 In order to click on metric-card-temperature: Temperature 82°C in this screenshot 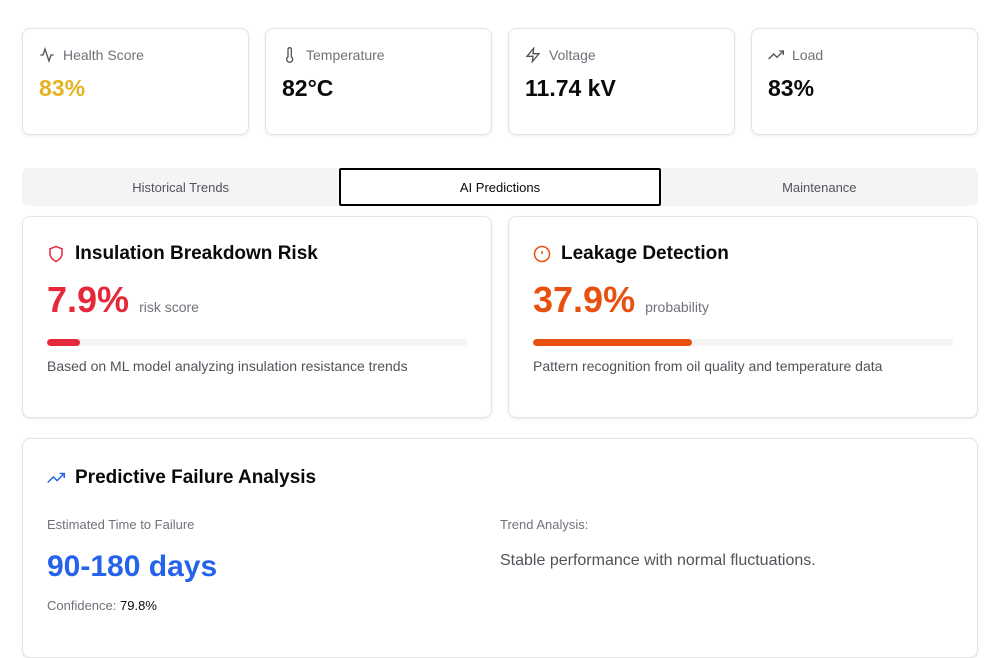, I will do `click(378, 81)`.